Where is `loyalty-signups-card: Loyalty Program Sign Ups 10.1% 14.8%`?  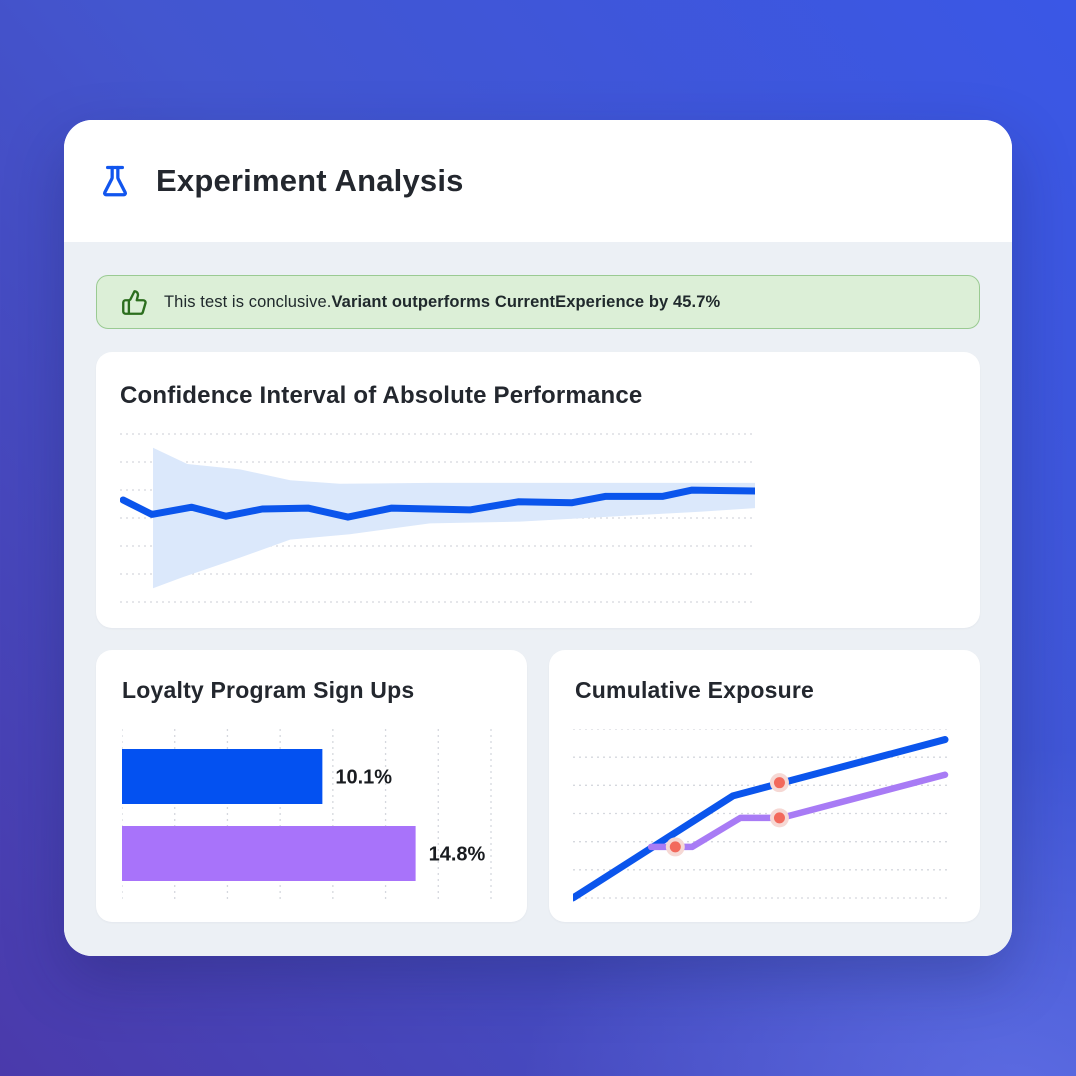
loyalty-signups-card: Loyalty Program Sign Ups 10.1% 14.8% is located at coordinates (311, 786).